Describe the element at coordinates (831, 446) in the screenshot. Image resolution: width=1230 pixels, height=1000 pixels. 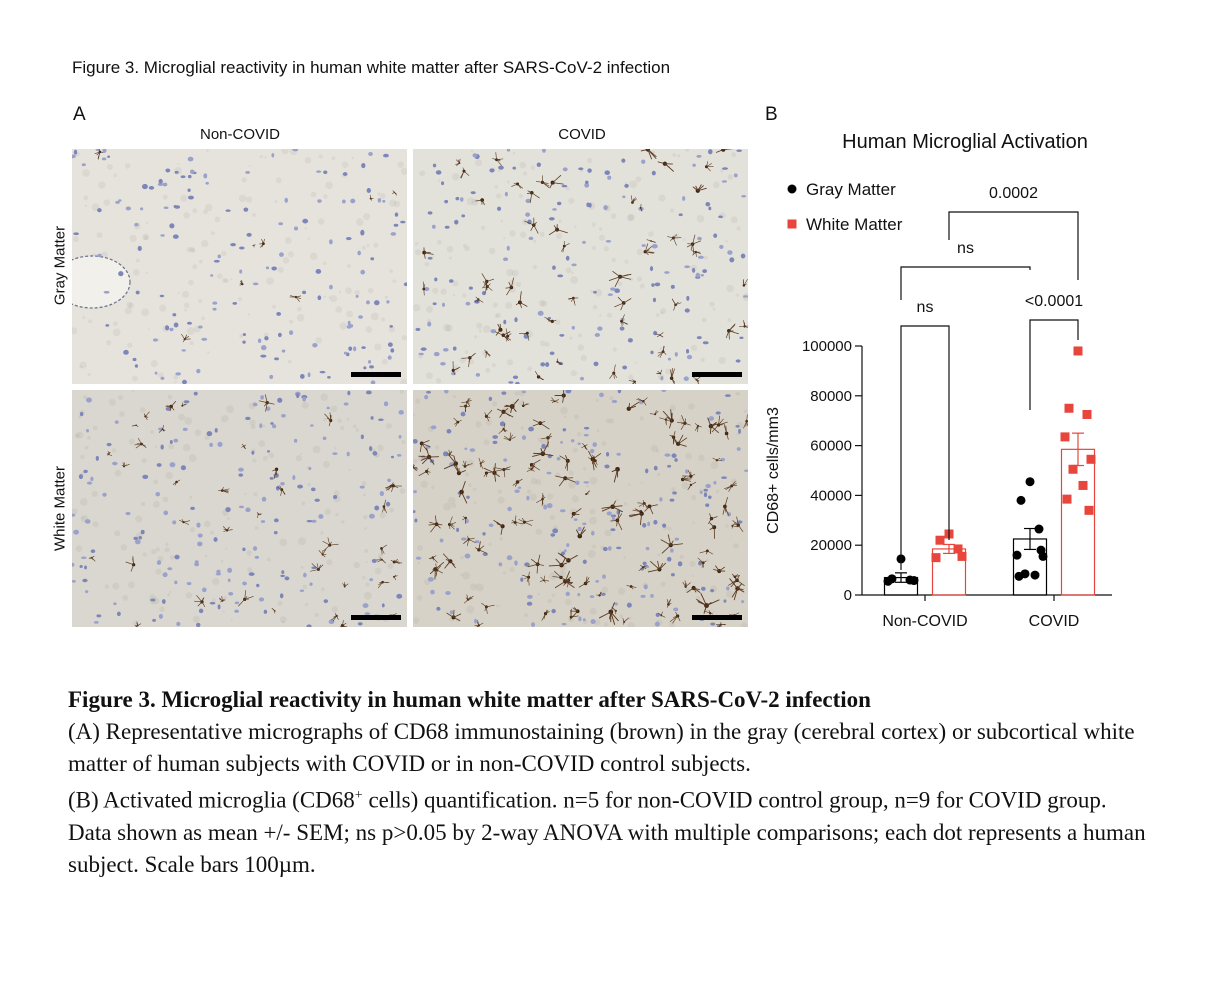
I see `y-tick-label-3: 60000` at that location.